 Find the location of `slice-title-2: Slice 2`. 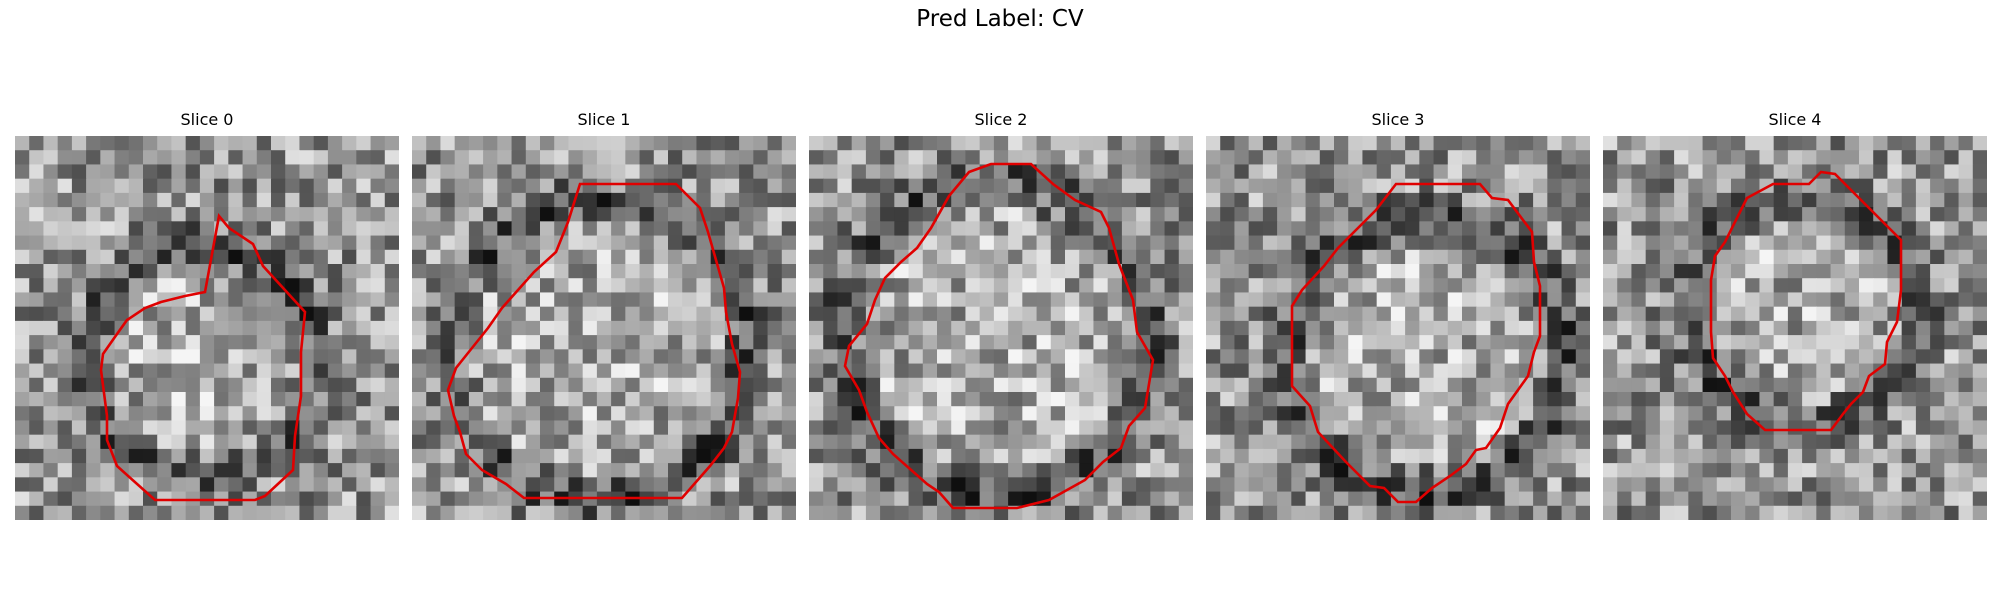

slice-title-2: Slice 2 is located at coordinates (1001, 119).